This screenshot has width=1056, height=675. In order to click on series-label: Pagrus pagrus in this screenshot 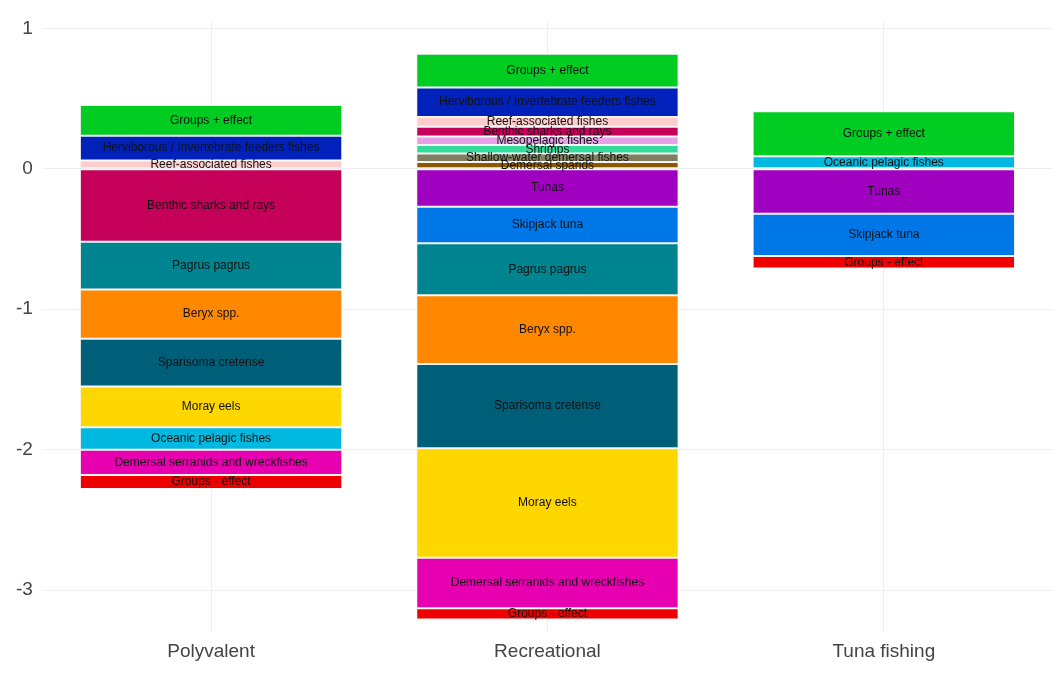, I will do `click(211, 265)`.